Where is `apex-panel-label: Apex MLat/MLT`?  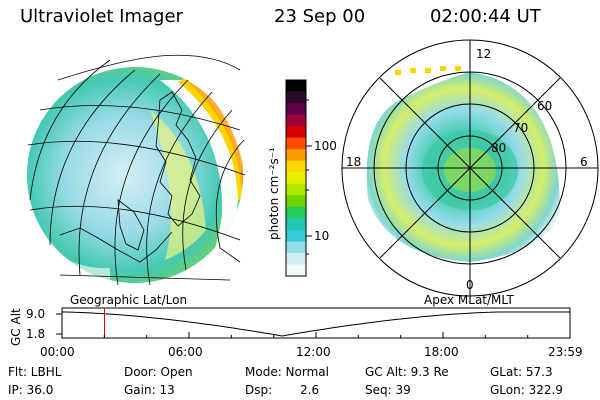 apex-panel-label: Apex MLat/MLT is located at coordinates (469, 300).